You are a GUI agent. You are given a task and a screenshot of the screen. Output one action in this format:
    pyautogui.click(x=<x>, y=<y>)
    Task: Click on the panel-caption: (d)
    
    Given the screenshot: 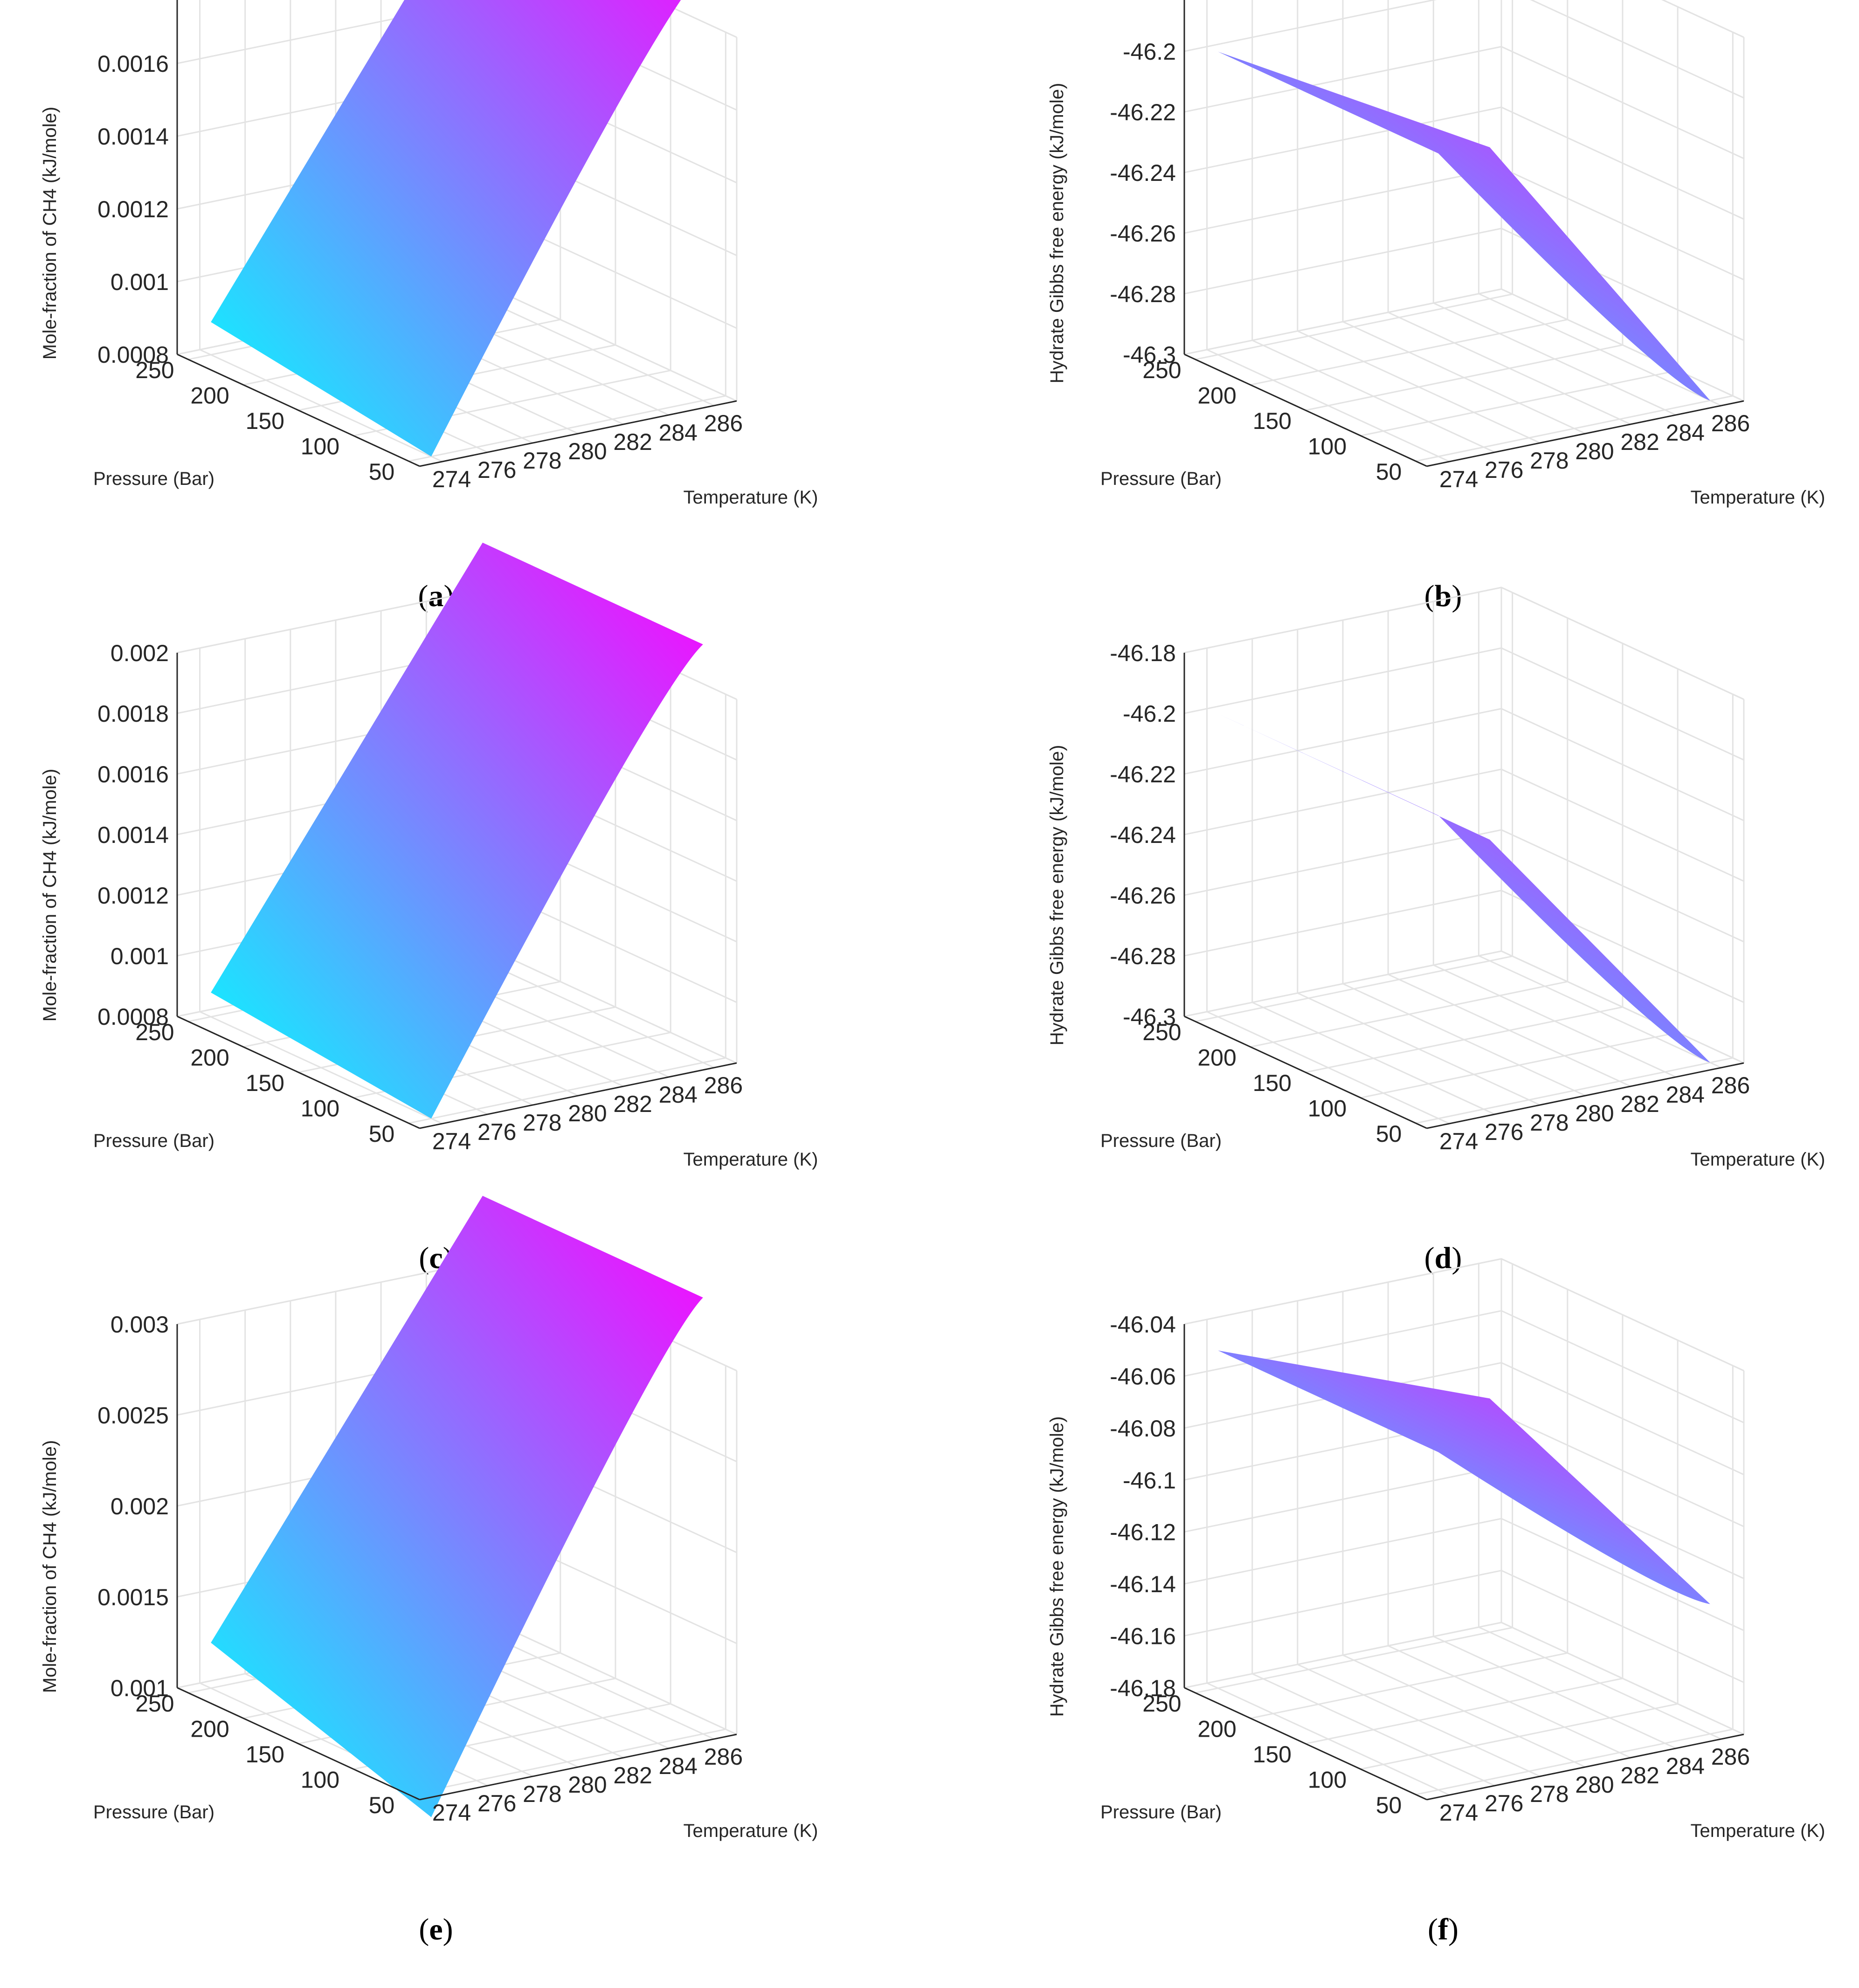 What is the action you would take?
    pyautogui.click(x=1443, y=1258)
    